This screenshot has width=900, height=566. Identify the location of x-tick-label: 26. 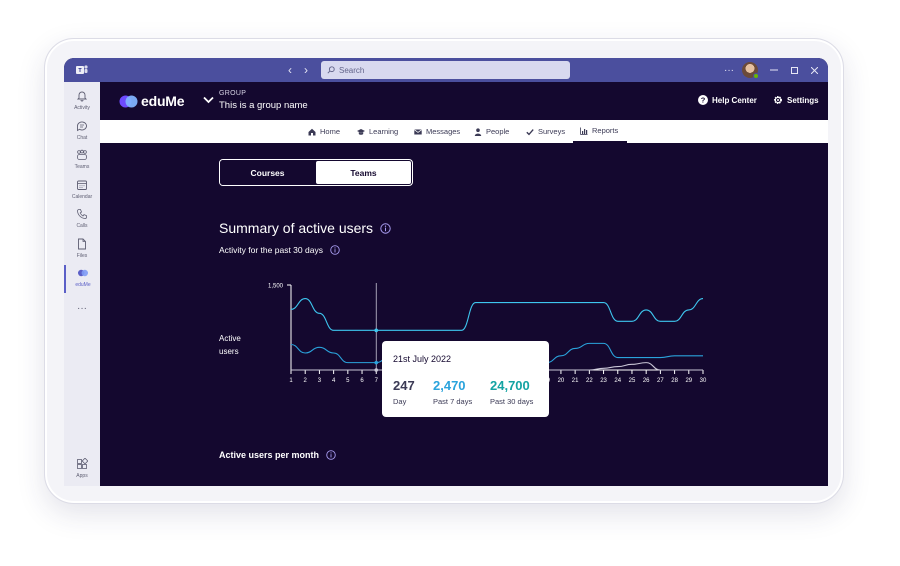
(646, 381).